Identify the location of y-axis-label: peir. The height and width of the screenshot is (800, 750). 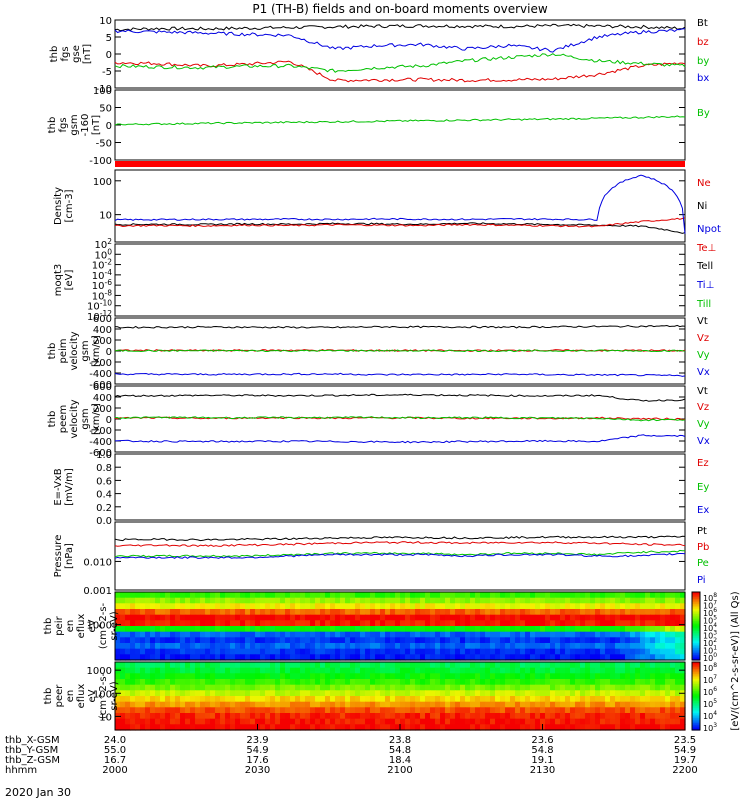
(59, 625).